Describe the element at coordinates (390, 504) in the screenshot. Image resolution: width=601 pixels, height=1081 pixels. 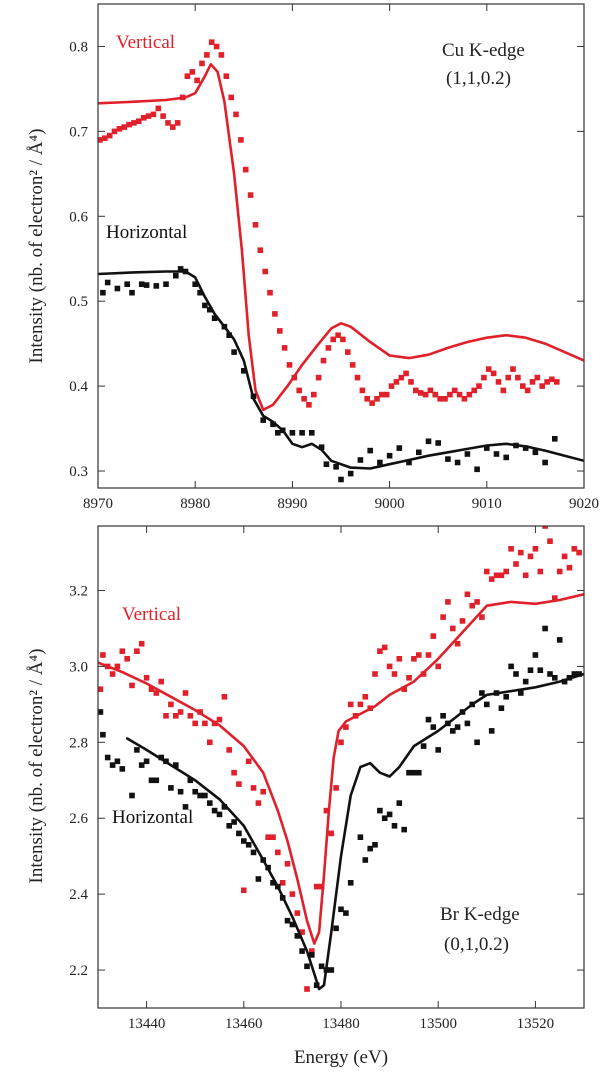
I see `cu-x-tick-label: 9000` at that location.